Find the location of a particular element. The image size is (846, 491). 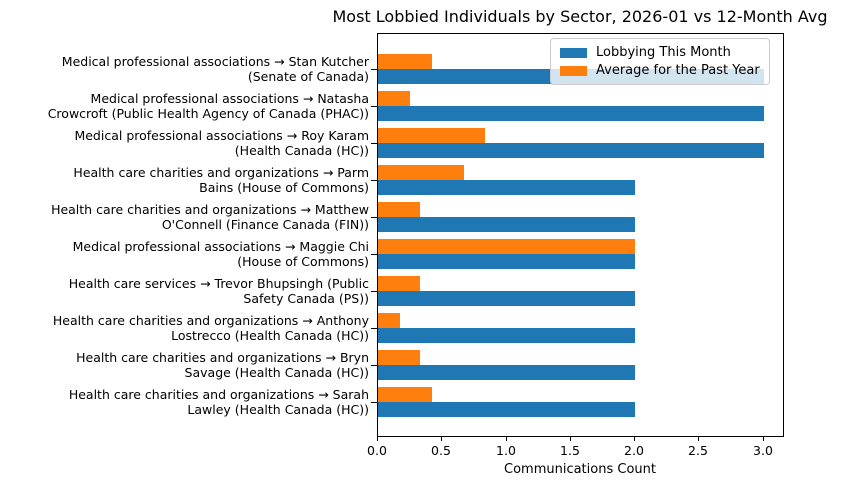

x-tick-label: 1.5 is located at coordinates (570, 450).